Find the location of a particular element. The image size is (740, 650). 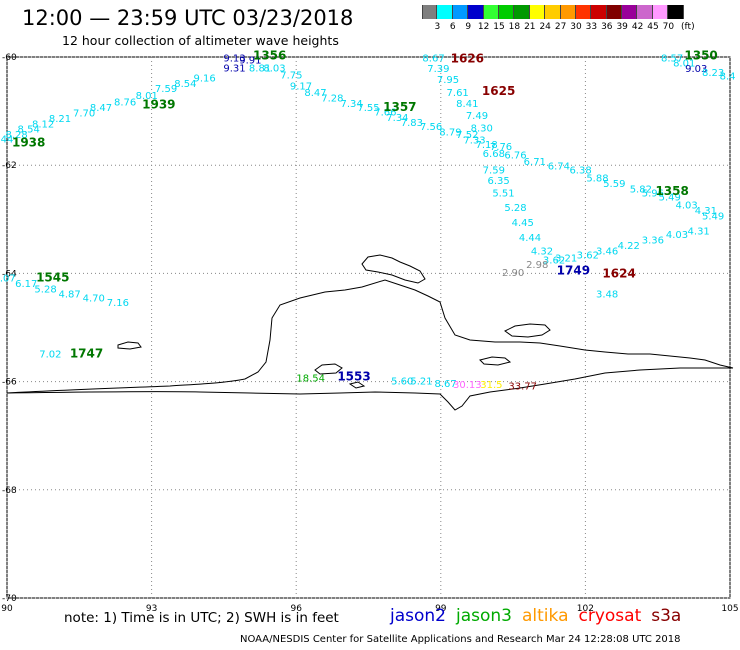

swh-value-label: 3.21 is located at coordinates (566, 258).